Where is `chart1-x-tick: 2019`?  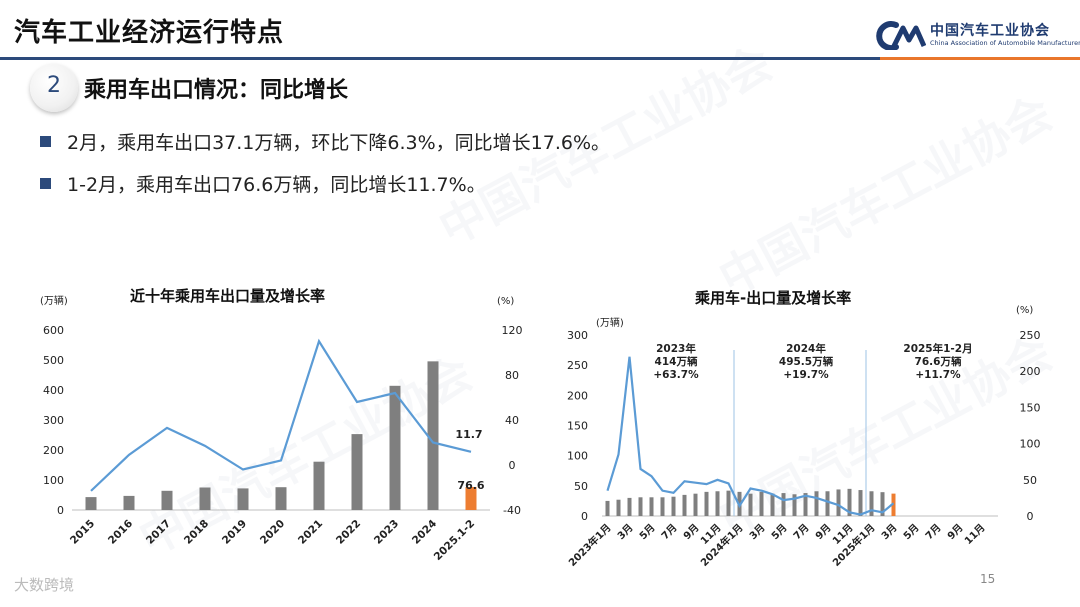
chart1-x-tick: 2019 is located at coordinates (234, 532).